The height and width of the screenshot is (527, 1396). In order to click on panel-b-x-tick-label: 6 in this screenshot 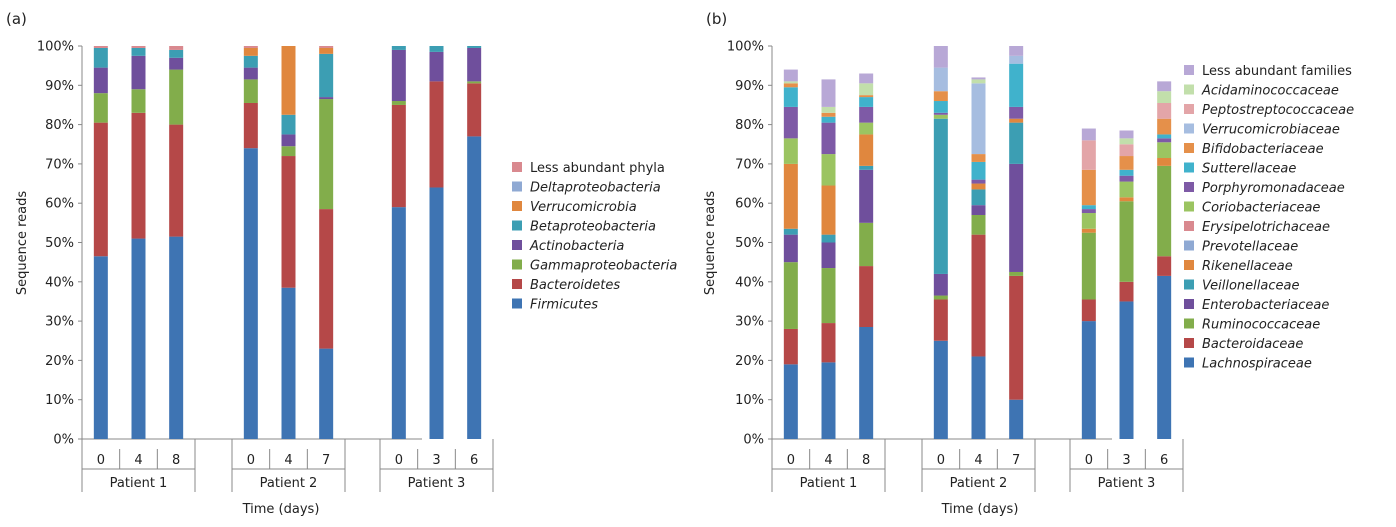, I will do `click(1164, 460)`.